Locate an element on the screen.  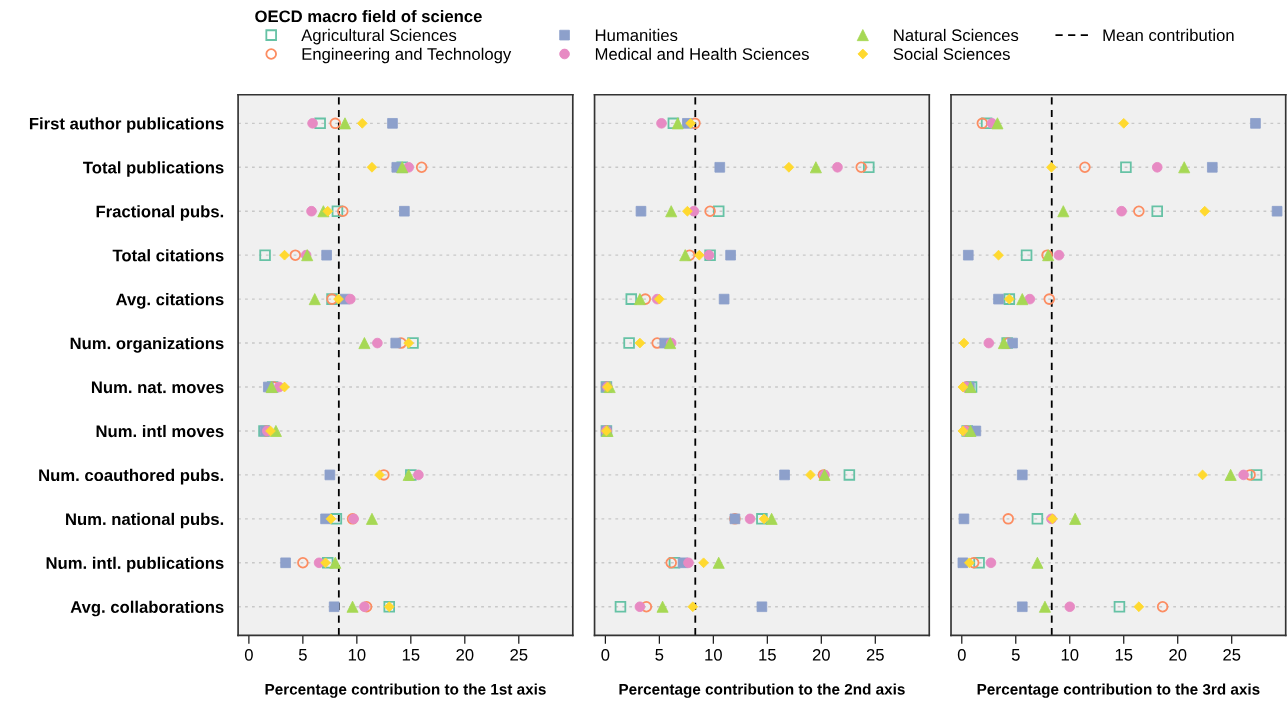
y-tick-label: Num. nat. moves is located at coordinates (157, 387).